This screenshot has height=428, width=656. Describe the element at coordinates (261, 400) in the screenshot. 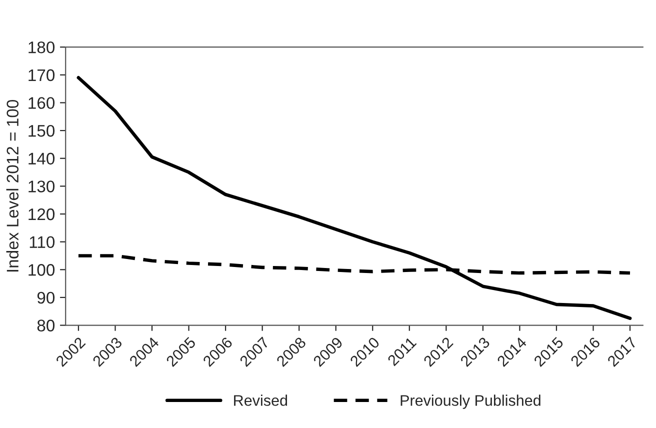

I see `legend-label: Revised` at that location.